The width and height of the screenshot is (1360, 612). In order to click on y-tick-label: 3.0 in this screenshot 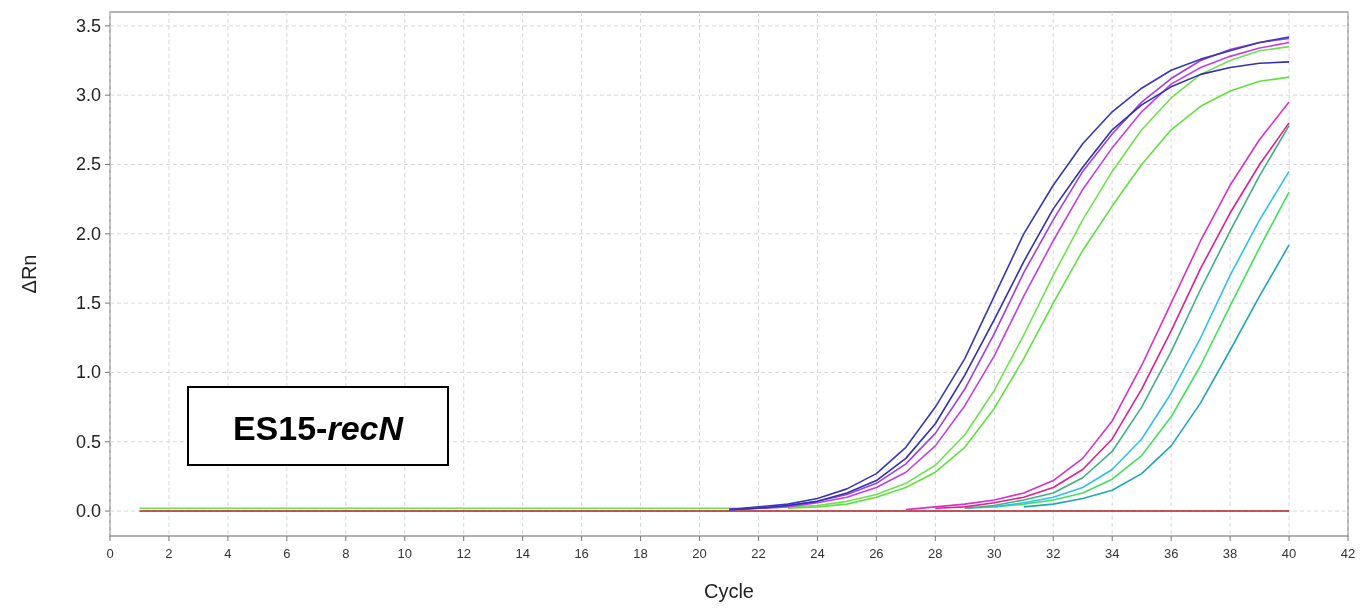, I will do `click(88, 95)`.